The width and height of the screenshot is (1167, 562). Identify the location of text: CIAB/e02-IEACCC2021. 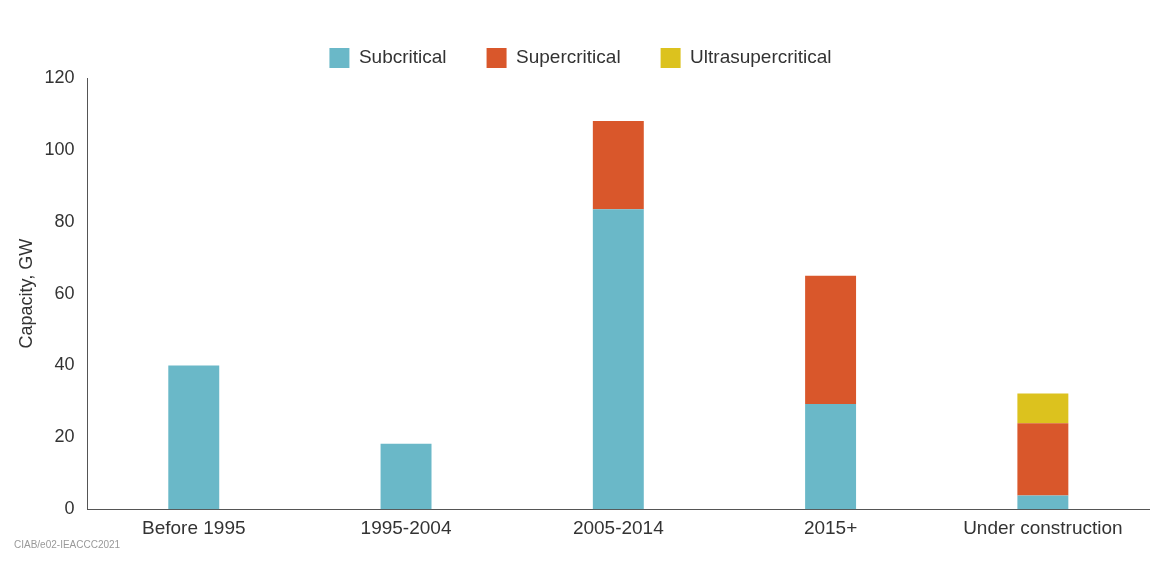
(67, 544).